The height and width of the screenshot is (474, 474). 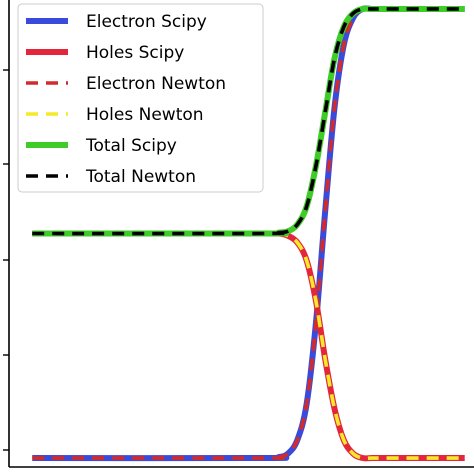 I want to click on legend-label: Holes Newton, so click(x=145, y=115).